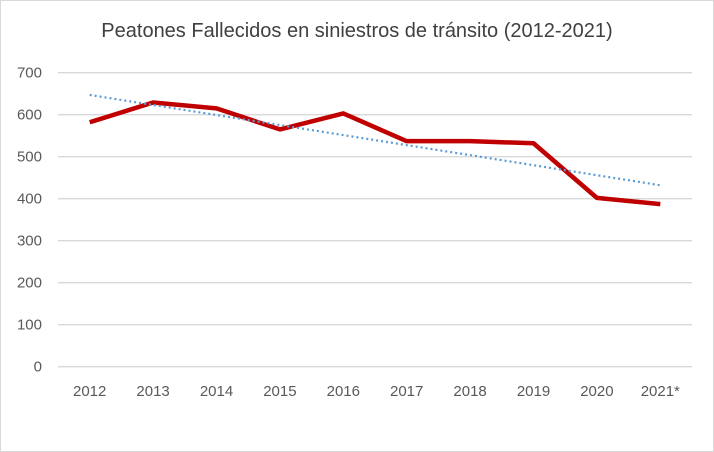 This screenshot has width=714, height=452. Describe the element at coordinates (29, 73) in the screenshot. I see `y-tick-label: 700` at that location.